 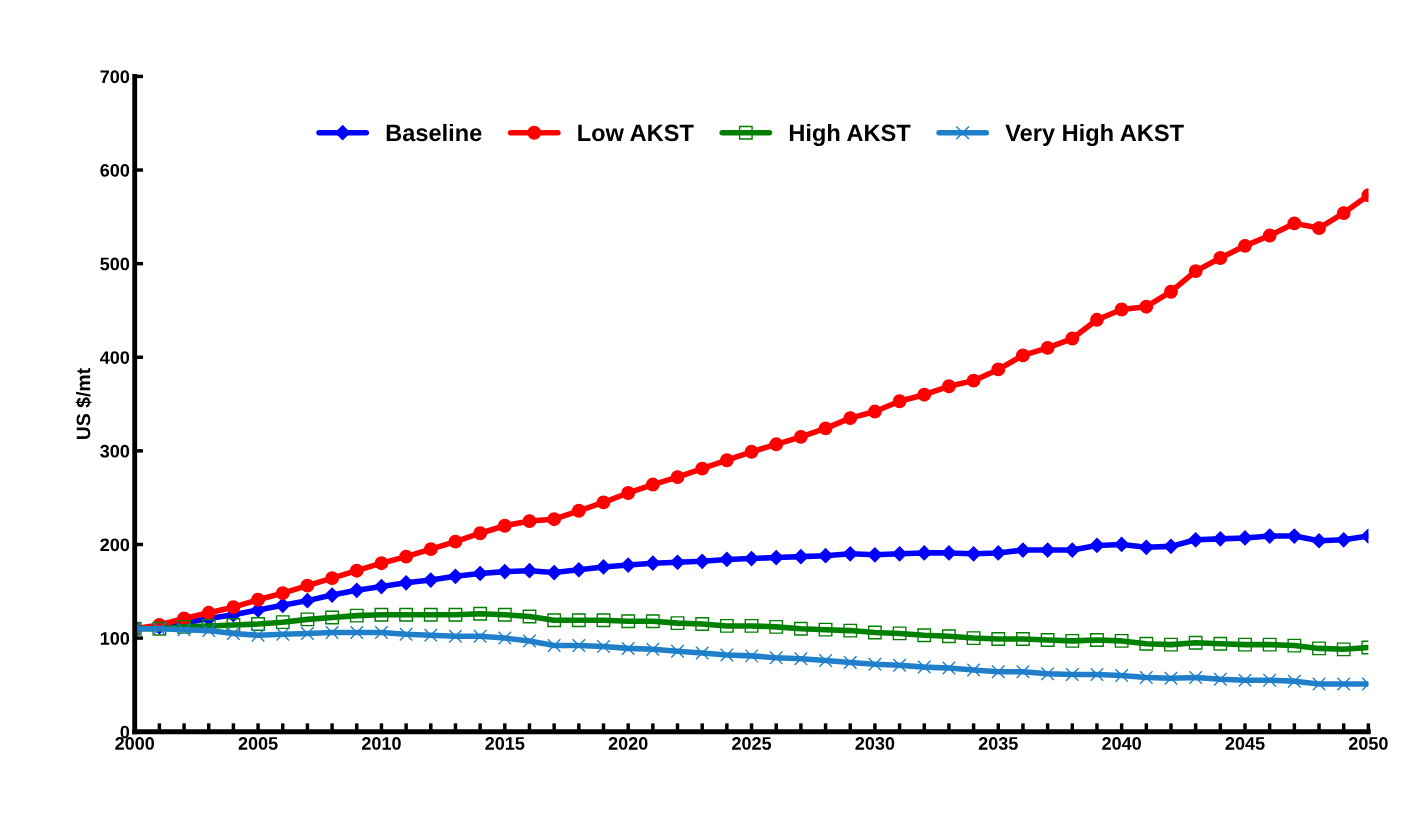 What do you see at coordinates (998, 743) in the screenshot?
I see `x-tick-label: 2035` at bounding box center [998, 743].